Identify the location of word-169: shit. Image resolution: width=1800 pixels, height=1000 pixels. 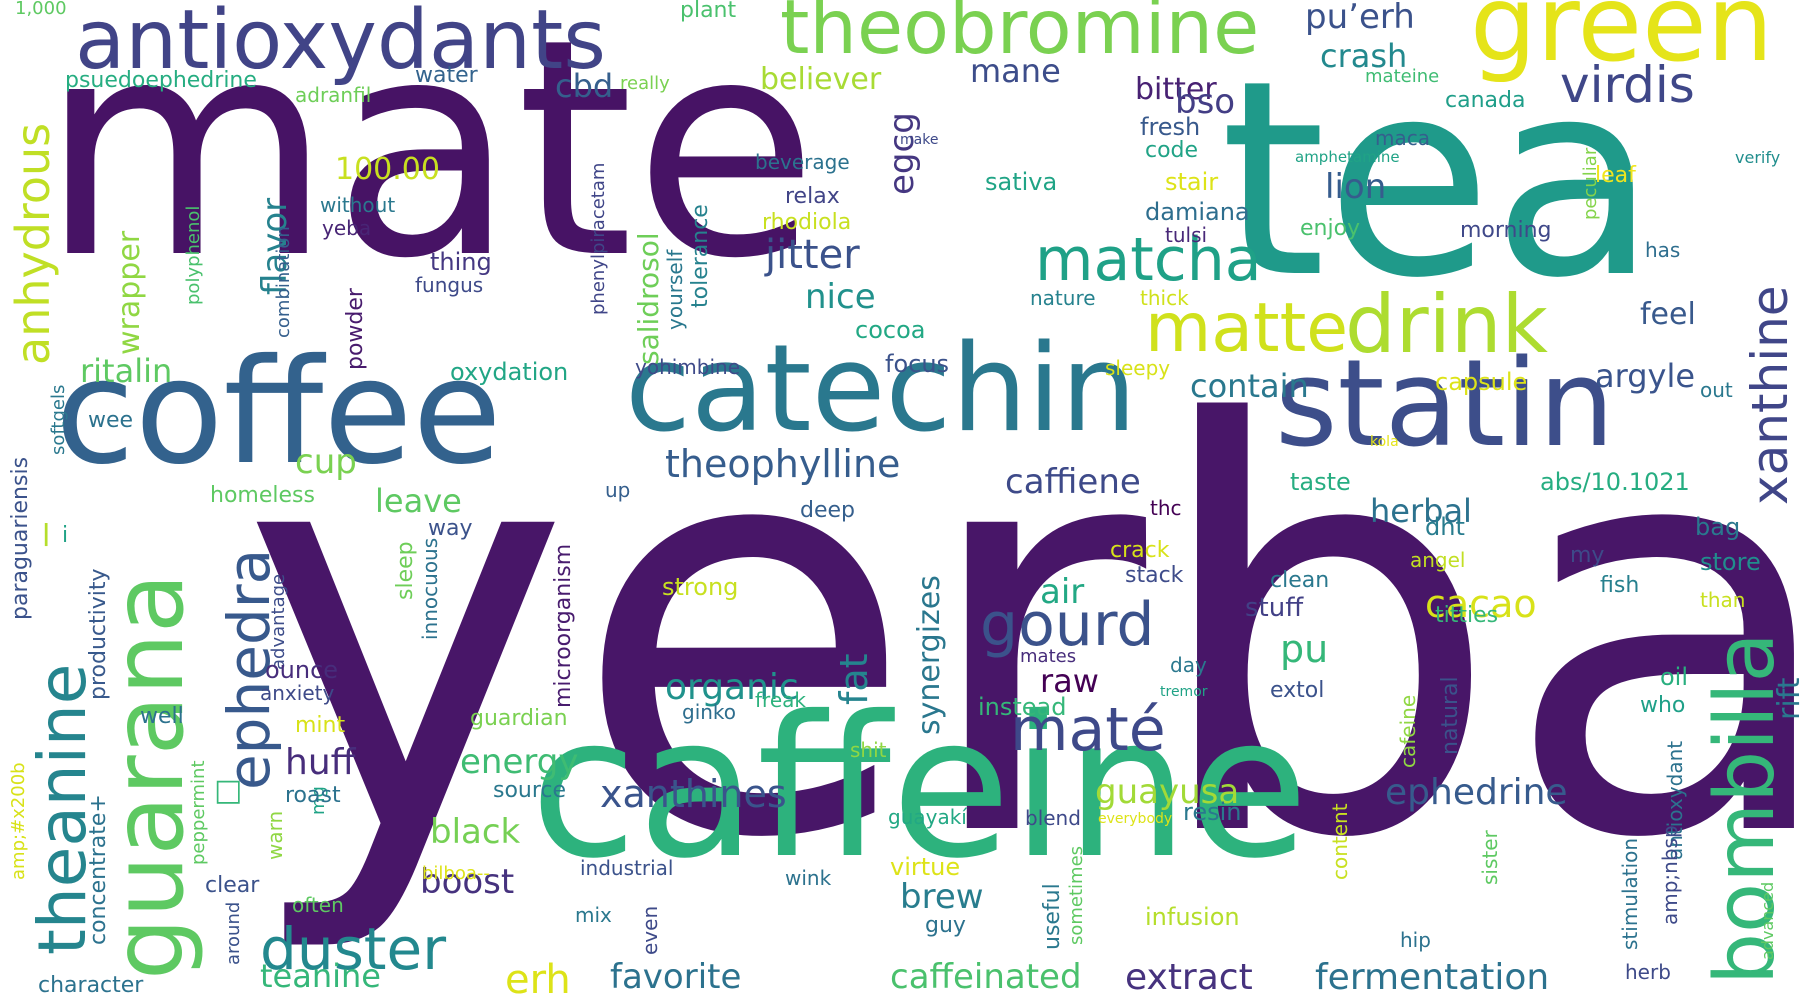
(868, 750).